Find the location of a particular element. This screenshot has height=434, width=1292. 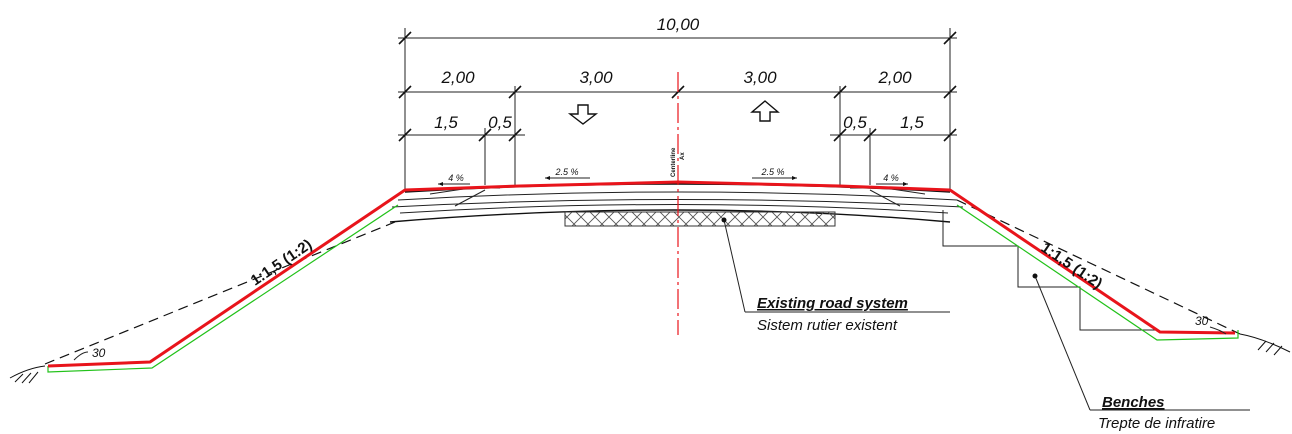

callout-benches: Benches Trepte de infratire is located at coordinates (1141, 352).